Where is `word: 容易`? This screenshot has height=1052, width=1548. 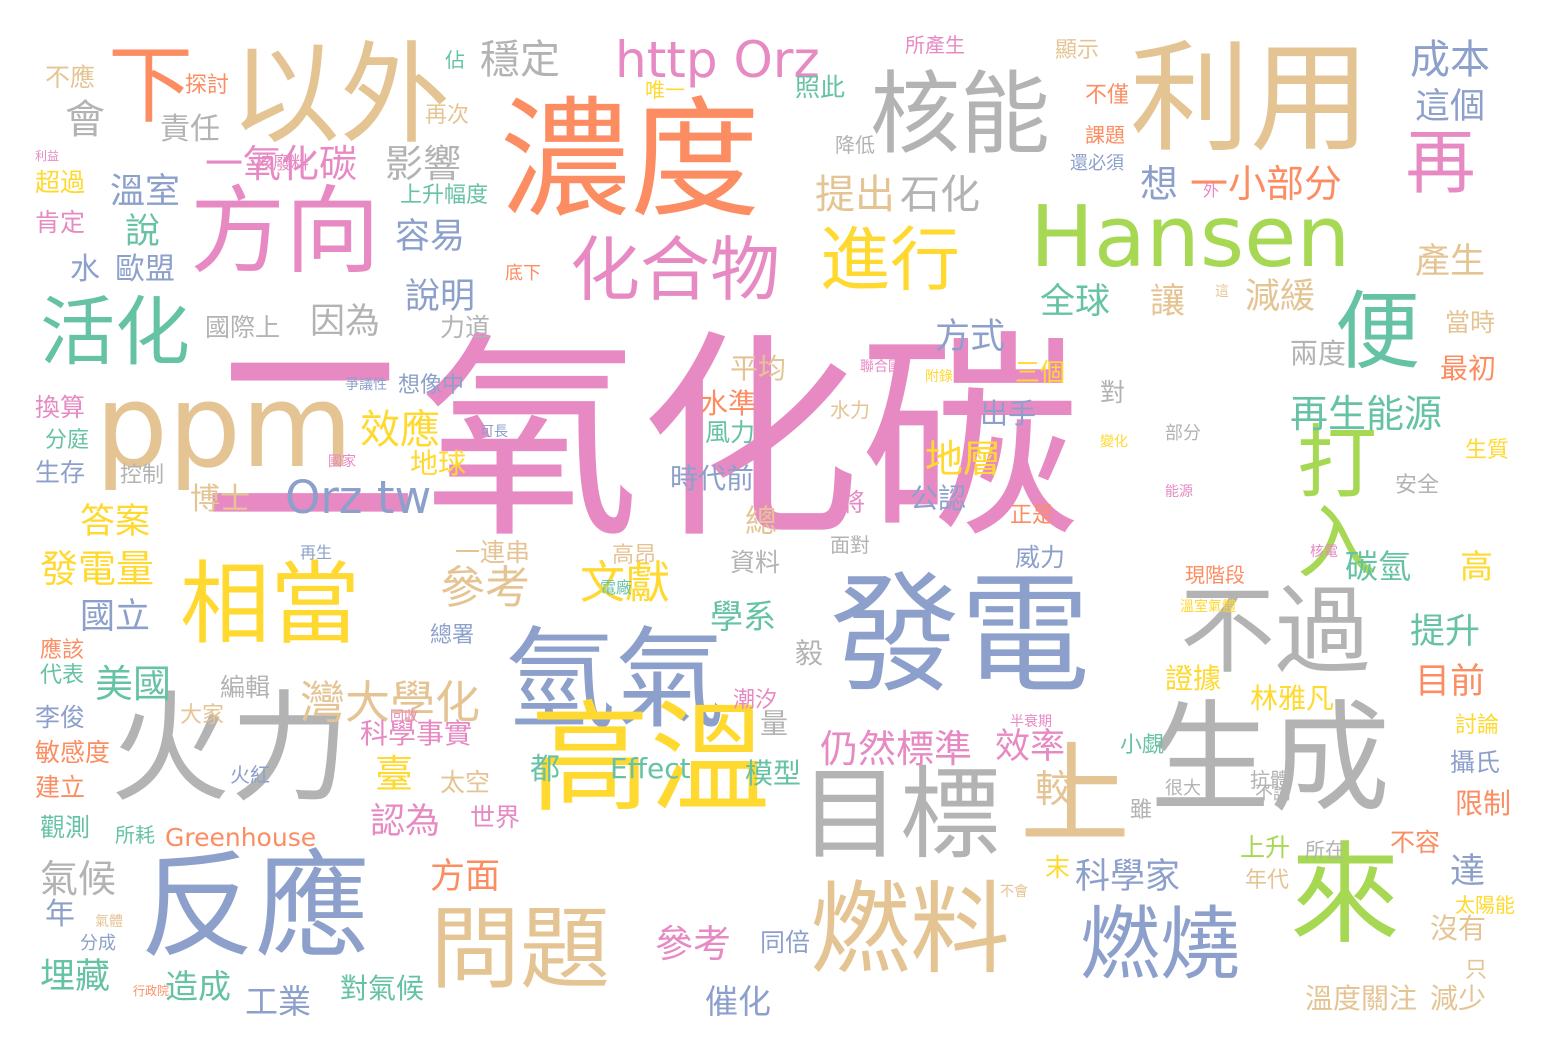
word: 容易 is located at coordinates (430, 237).